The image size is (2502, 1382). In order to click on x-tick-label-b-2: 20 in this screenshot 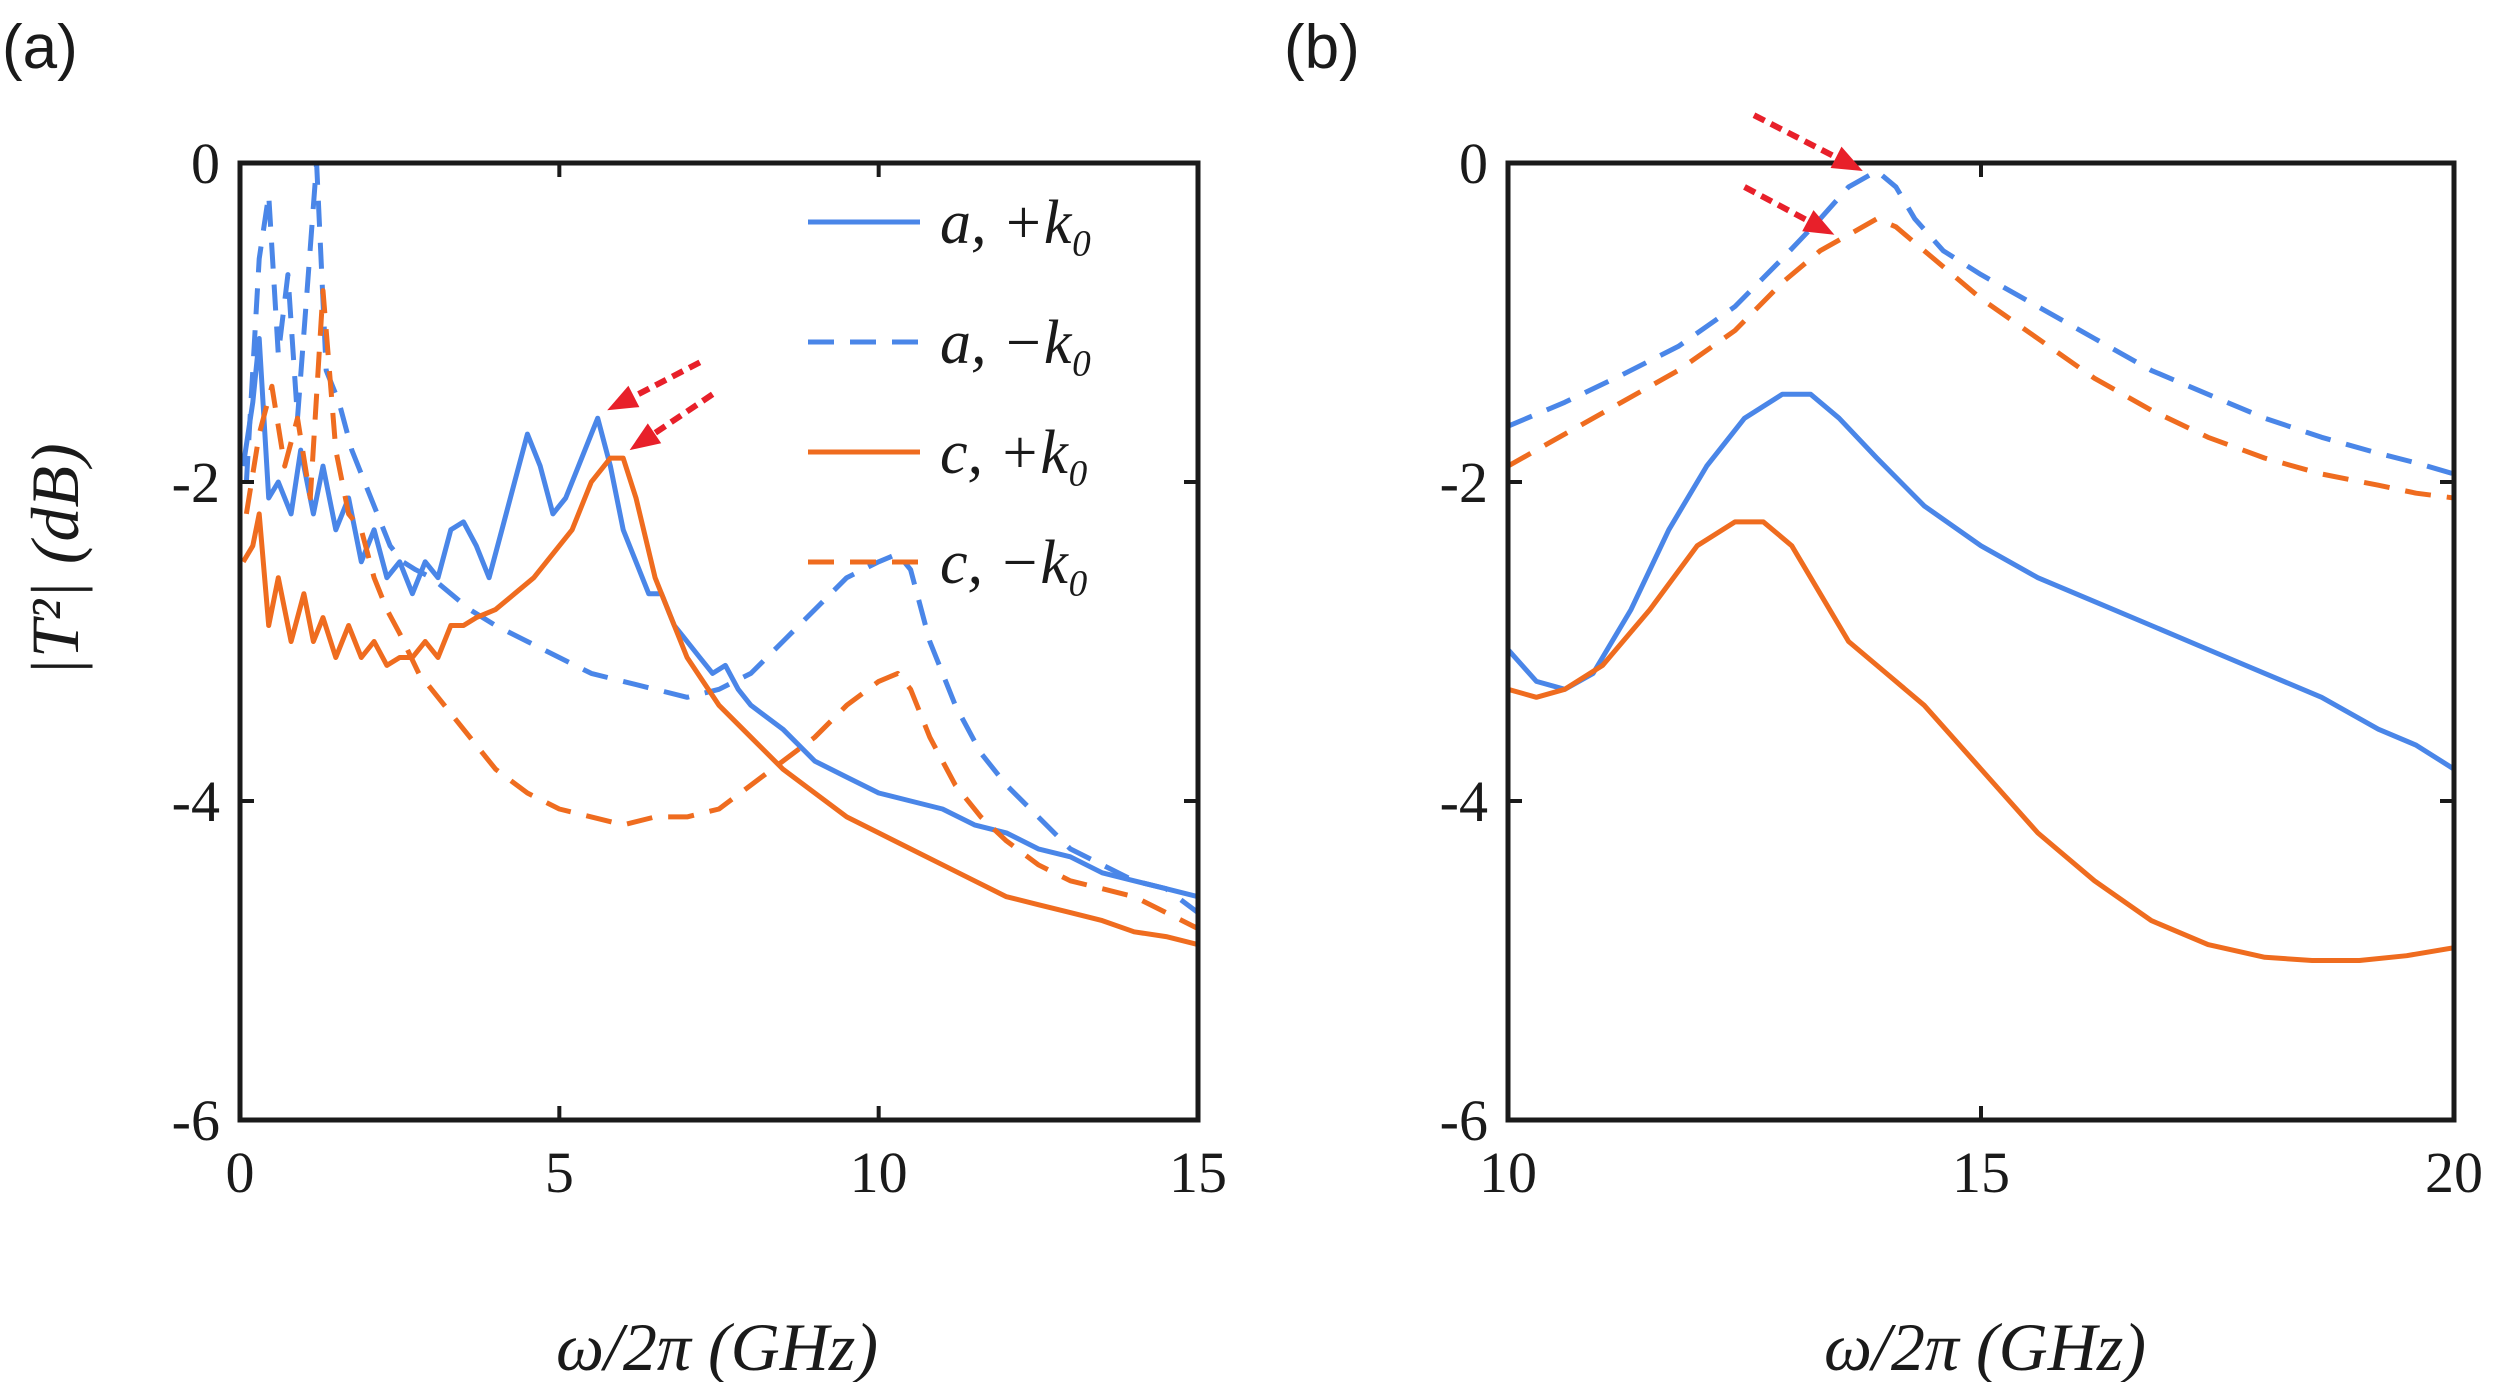, I will do `click(2454, 1172)`.